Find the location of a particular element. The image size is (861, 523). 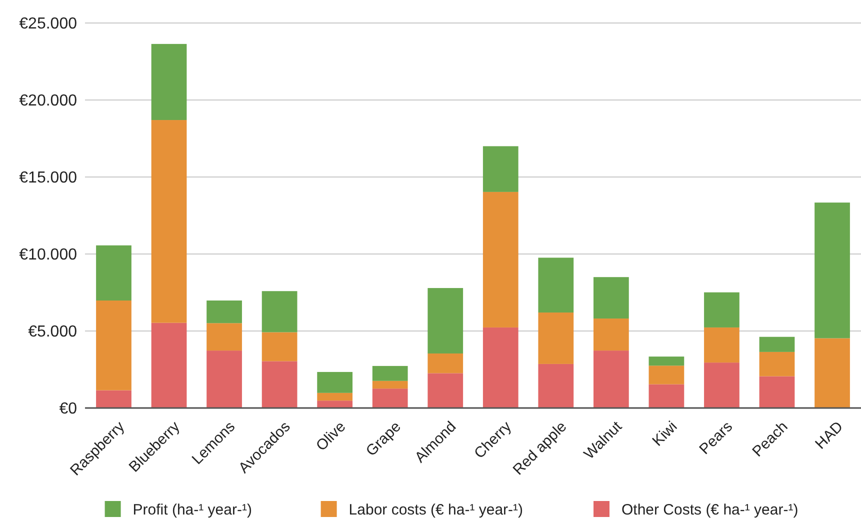

y-tick-label: €5.000 is located at coordinates (53, 332).